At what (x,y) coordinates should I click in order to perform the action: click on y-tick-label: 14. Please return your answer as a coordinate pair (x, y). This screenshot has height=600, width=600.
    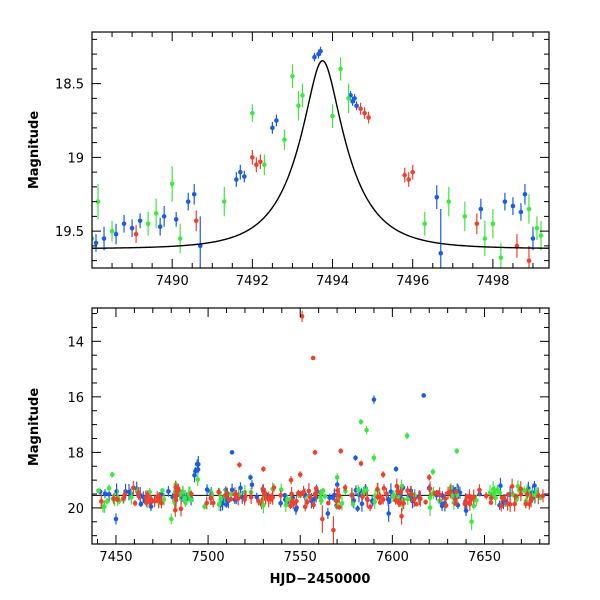
    Looking at the image, I should click on (75, 342).